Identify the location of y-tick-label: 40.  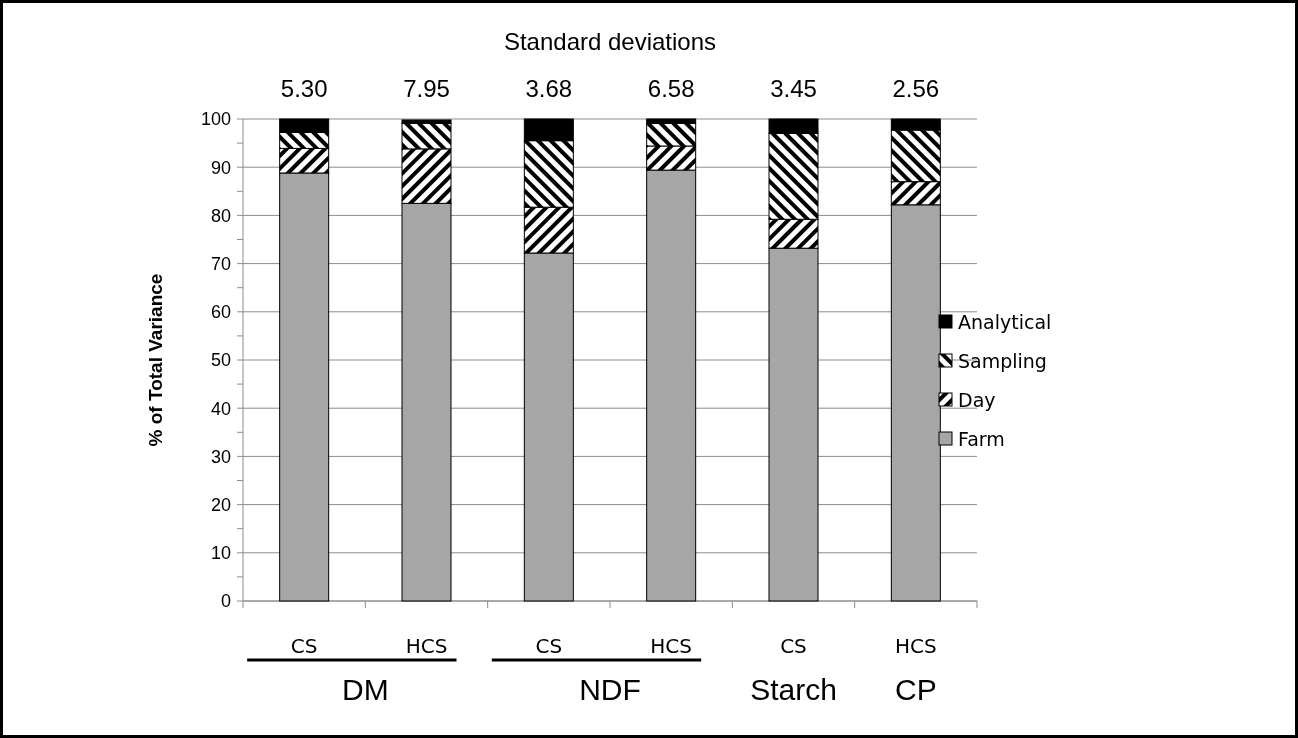
(220, 408).